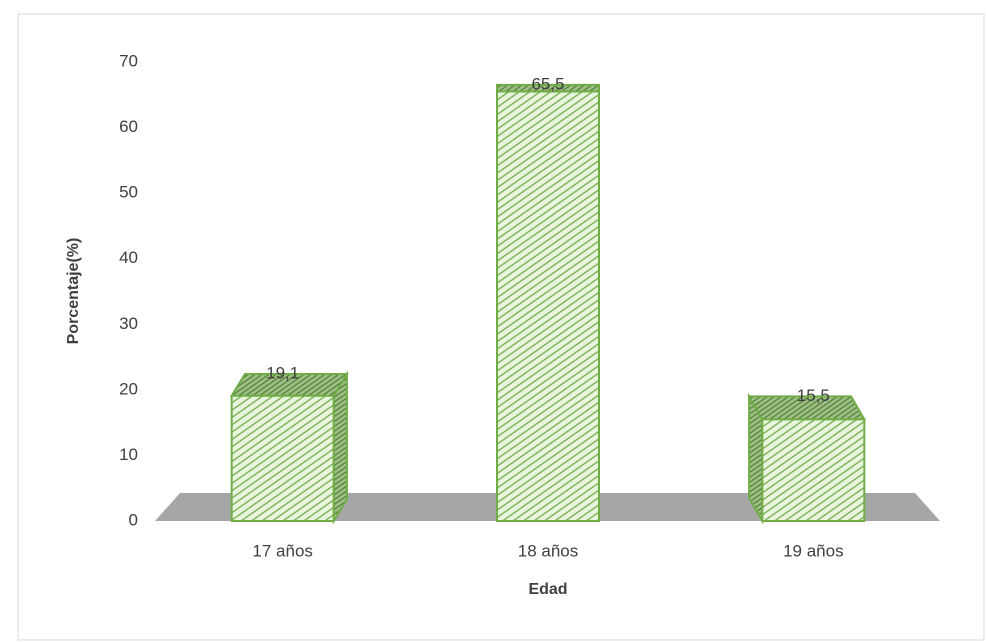 The image size is (986, 642). I want to click on y-tick-label: 10, so click(128, 454).